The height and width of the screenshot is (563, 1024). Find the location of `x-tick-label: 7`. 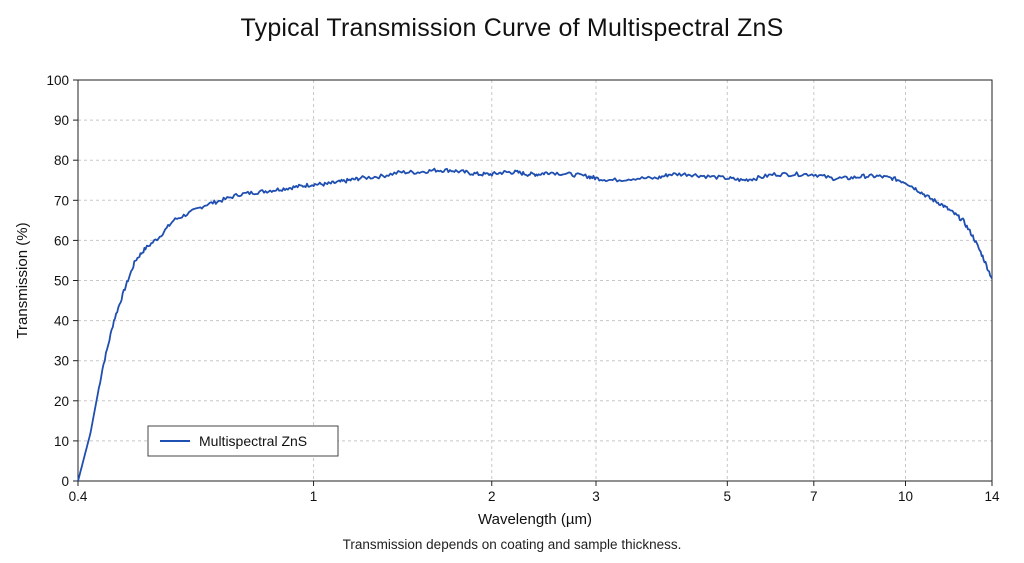

x-tick-label: 7 is located at coordinates (814, 496).